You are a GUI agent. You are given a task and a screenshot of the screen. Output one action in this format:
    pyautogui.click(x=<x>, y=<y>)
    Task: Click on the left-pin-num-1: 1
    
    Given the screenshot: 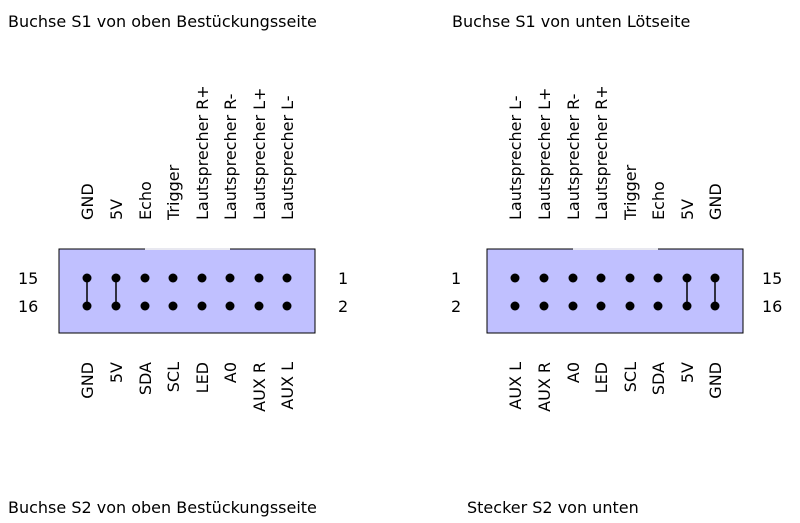 What is the action you would take?
    pyautogui.click(x=343, y=278)
    